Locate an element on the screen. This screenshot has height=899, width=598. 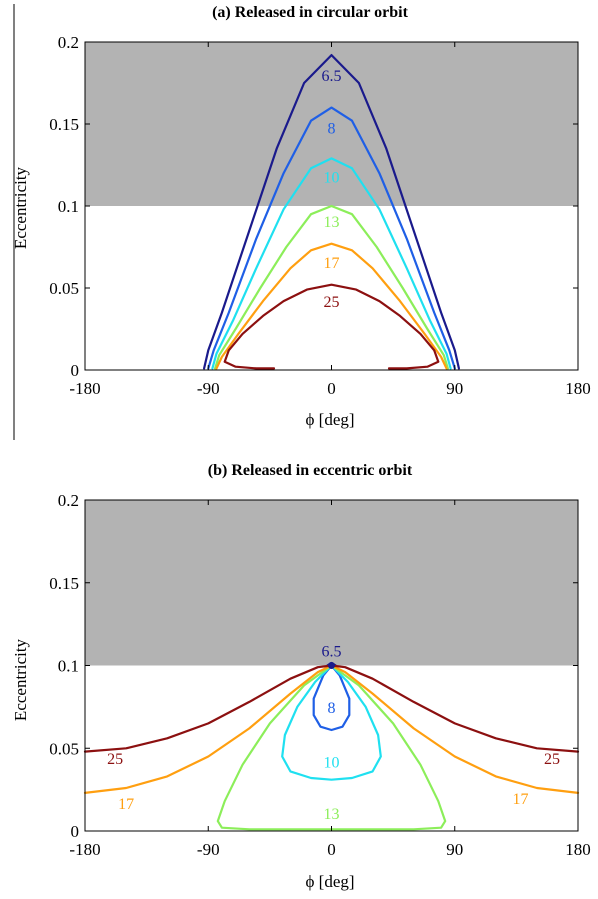
panel-b-ytick-label: 0.2 is located at coordinates (68, 500).